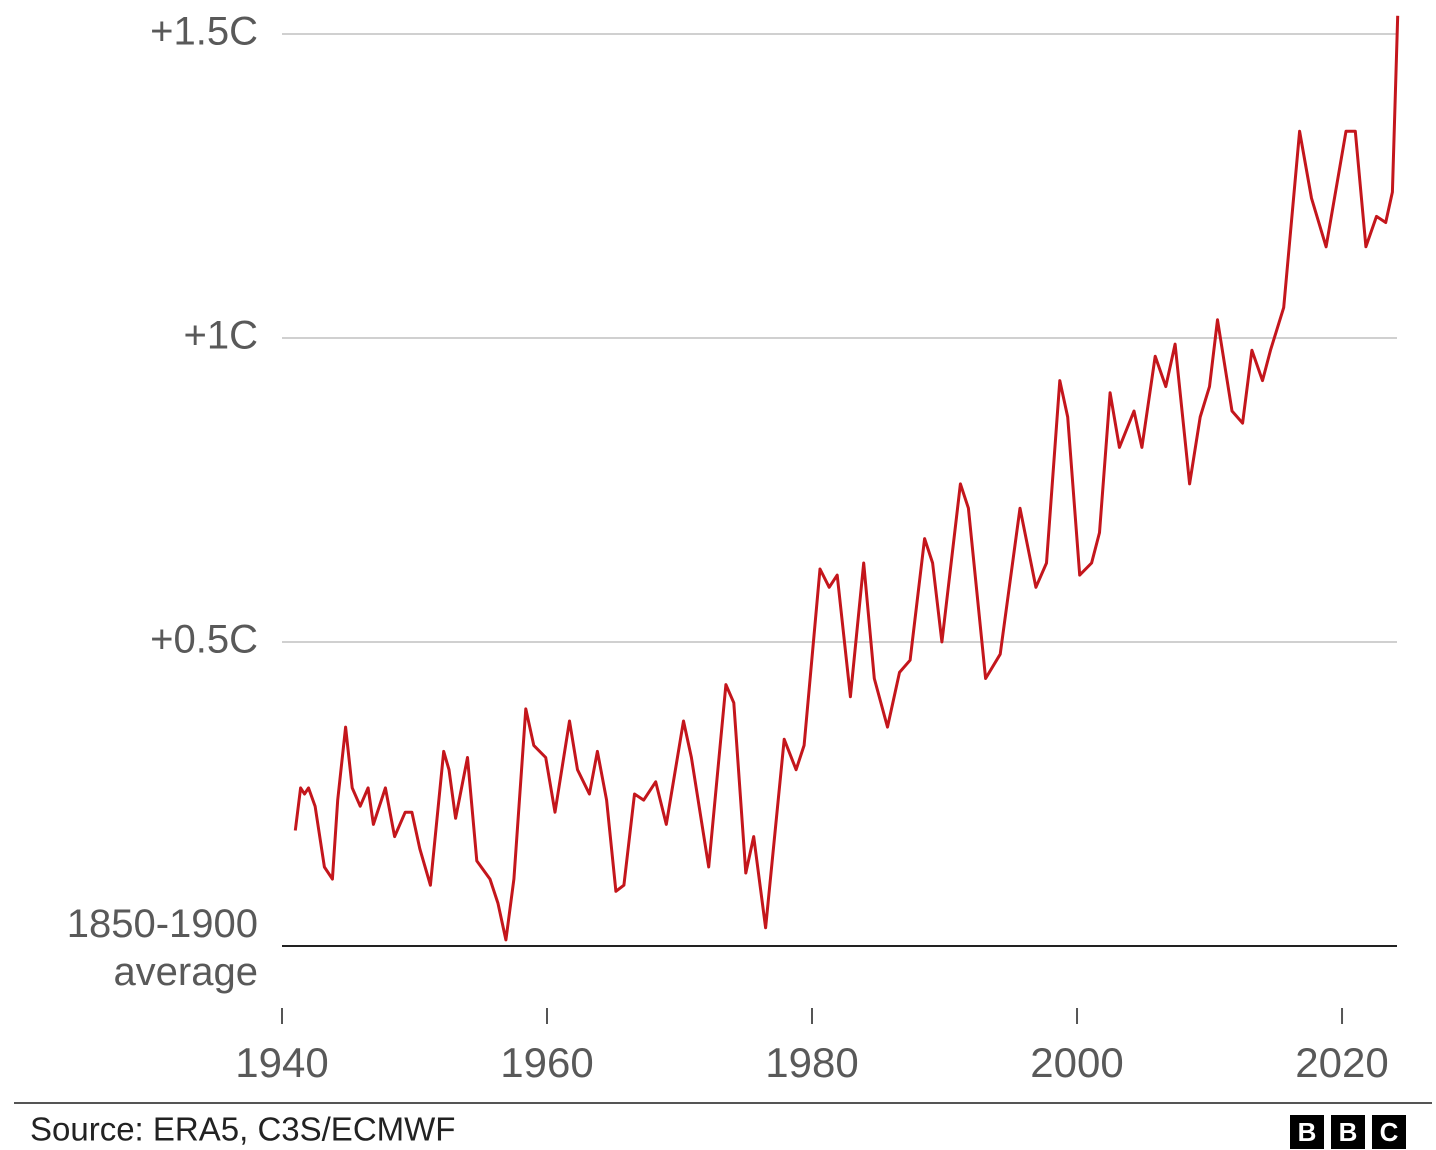 The image size is (1436, 1150). I want to click on x-tick-label: 1960, so click(546, 1062).